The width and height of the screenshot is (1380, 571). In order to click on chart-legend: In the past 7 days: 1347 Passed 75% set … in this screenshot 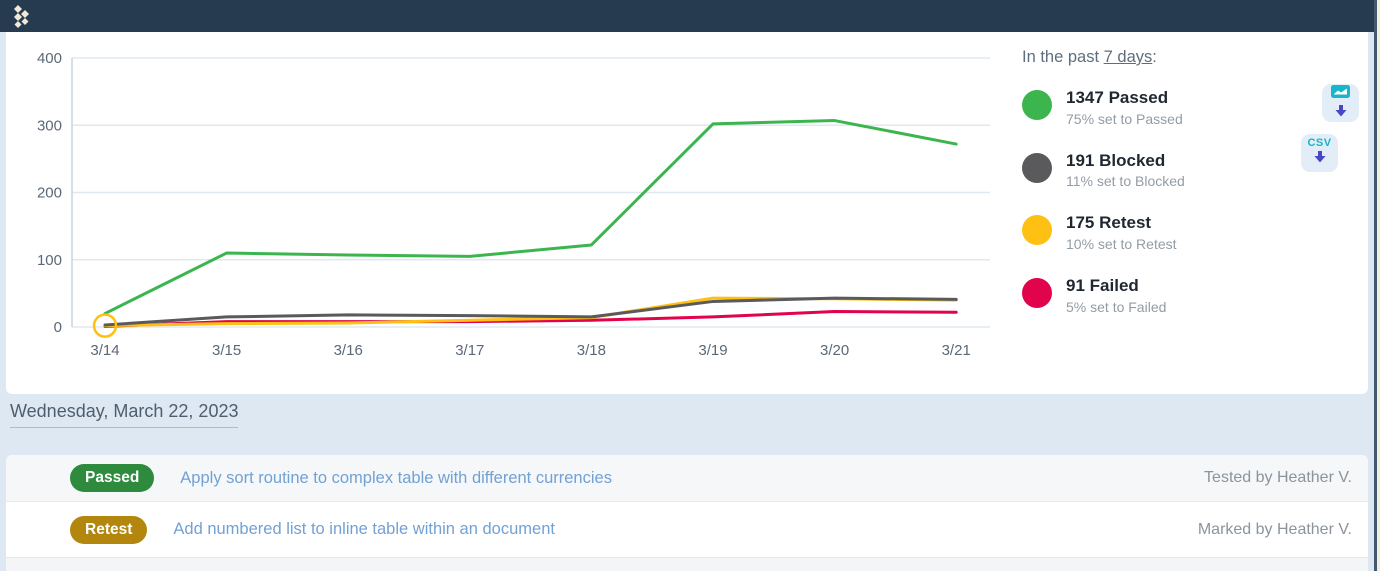, I will do `click(1157, 192)`.